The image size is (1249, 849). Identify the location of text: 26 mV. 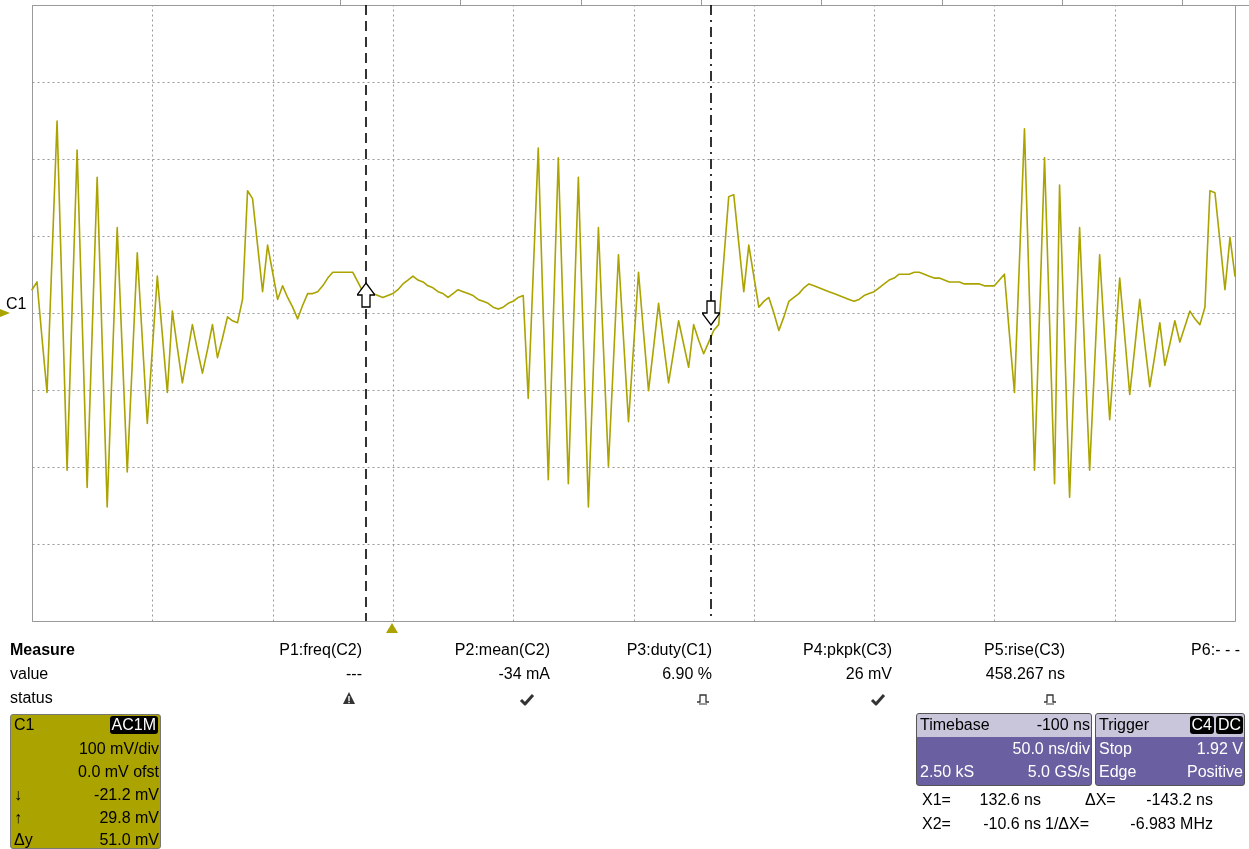
(868, 674).